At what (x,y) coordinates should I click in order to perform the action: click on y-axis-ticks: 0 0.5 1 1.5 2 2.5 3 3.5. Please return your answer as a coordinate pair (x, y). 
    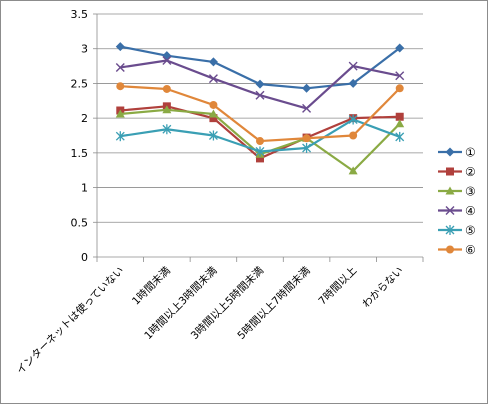
    Looking at the image, I should click on (80, 136).